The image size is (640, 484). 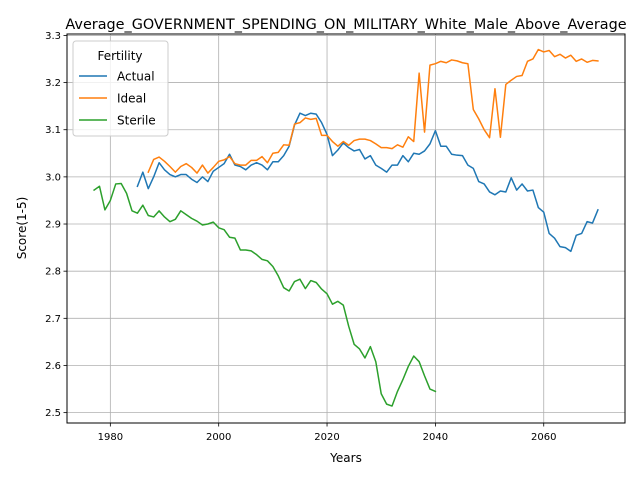 I want to click on y-axis-label: Score(1-5), so click(x=22, y=228).